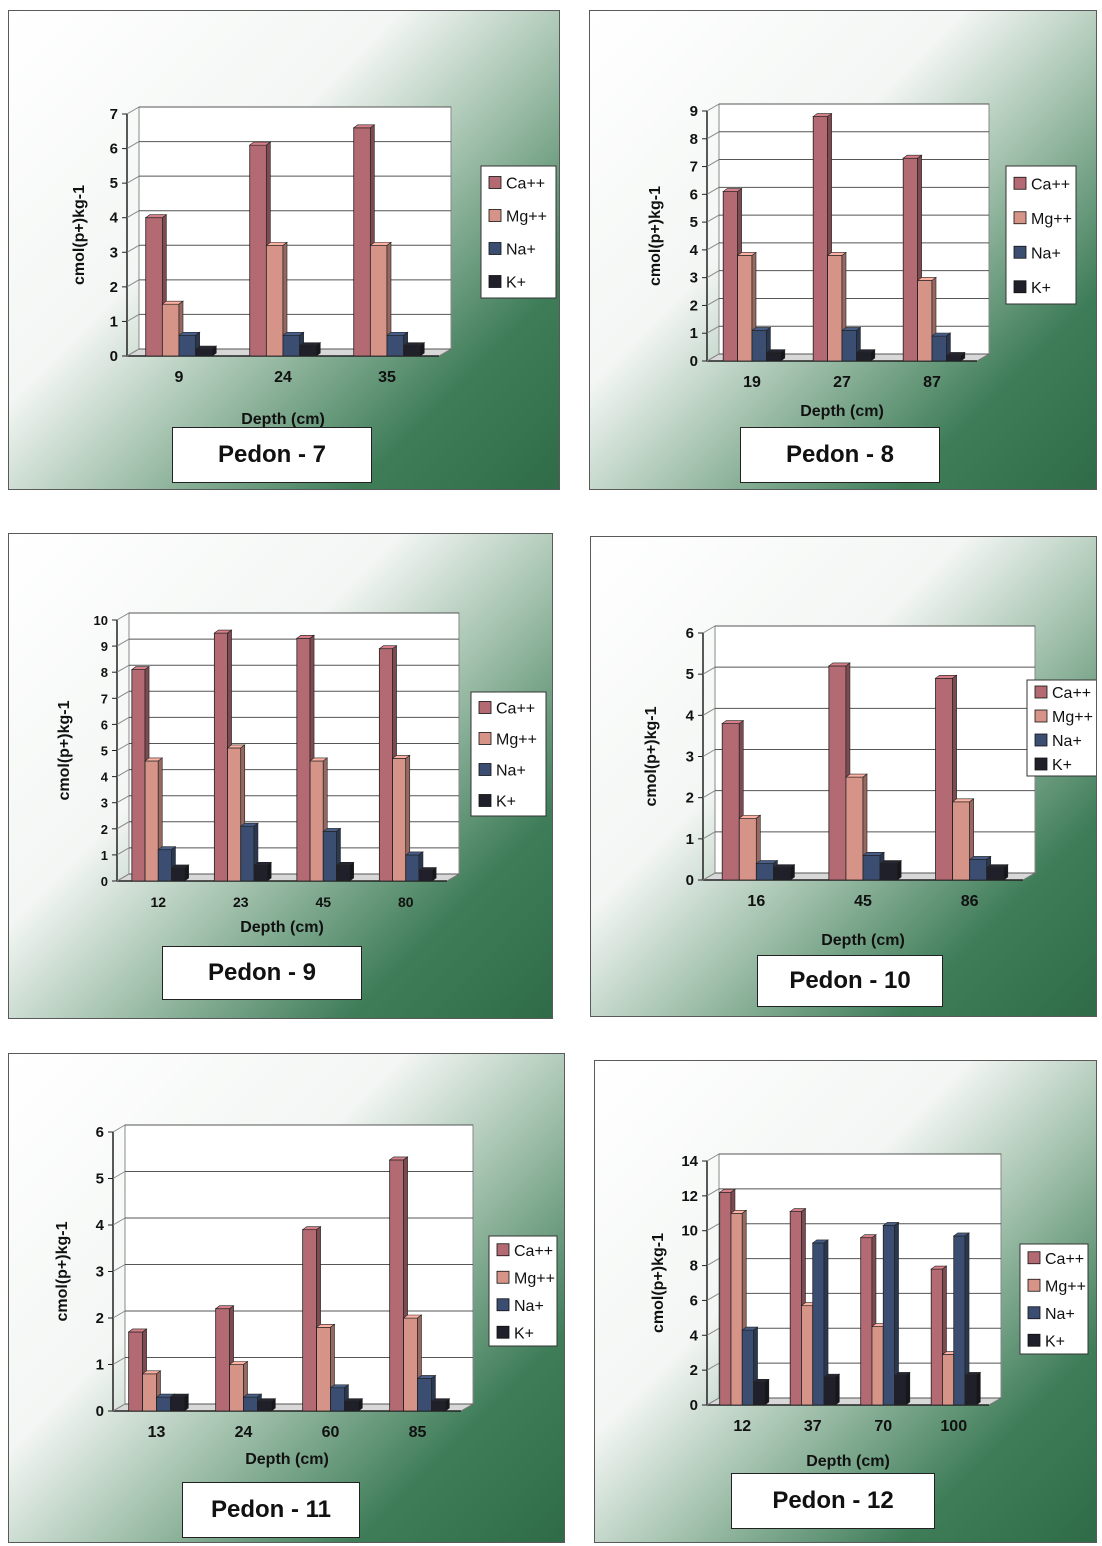 The image size is (1102, 1546). Describe the element at coordinates (689, 1196) in the screenshot. I see `y-tick-label: 12` at that location.